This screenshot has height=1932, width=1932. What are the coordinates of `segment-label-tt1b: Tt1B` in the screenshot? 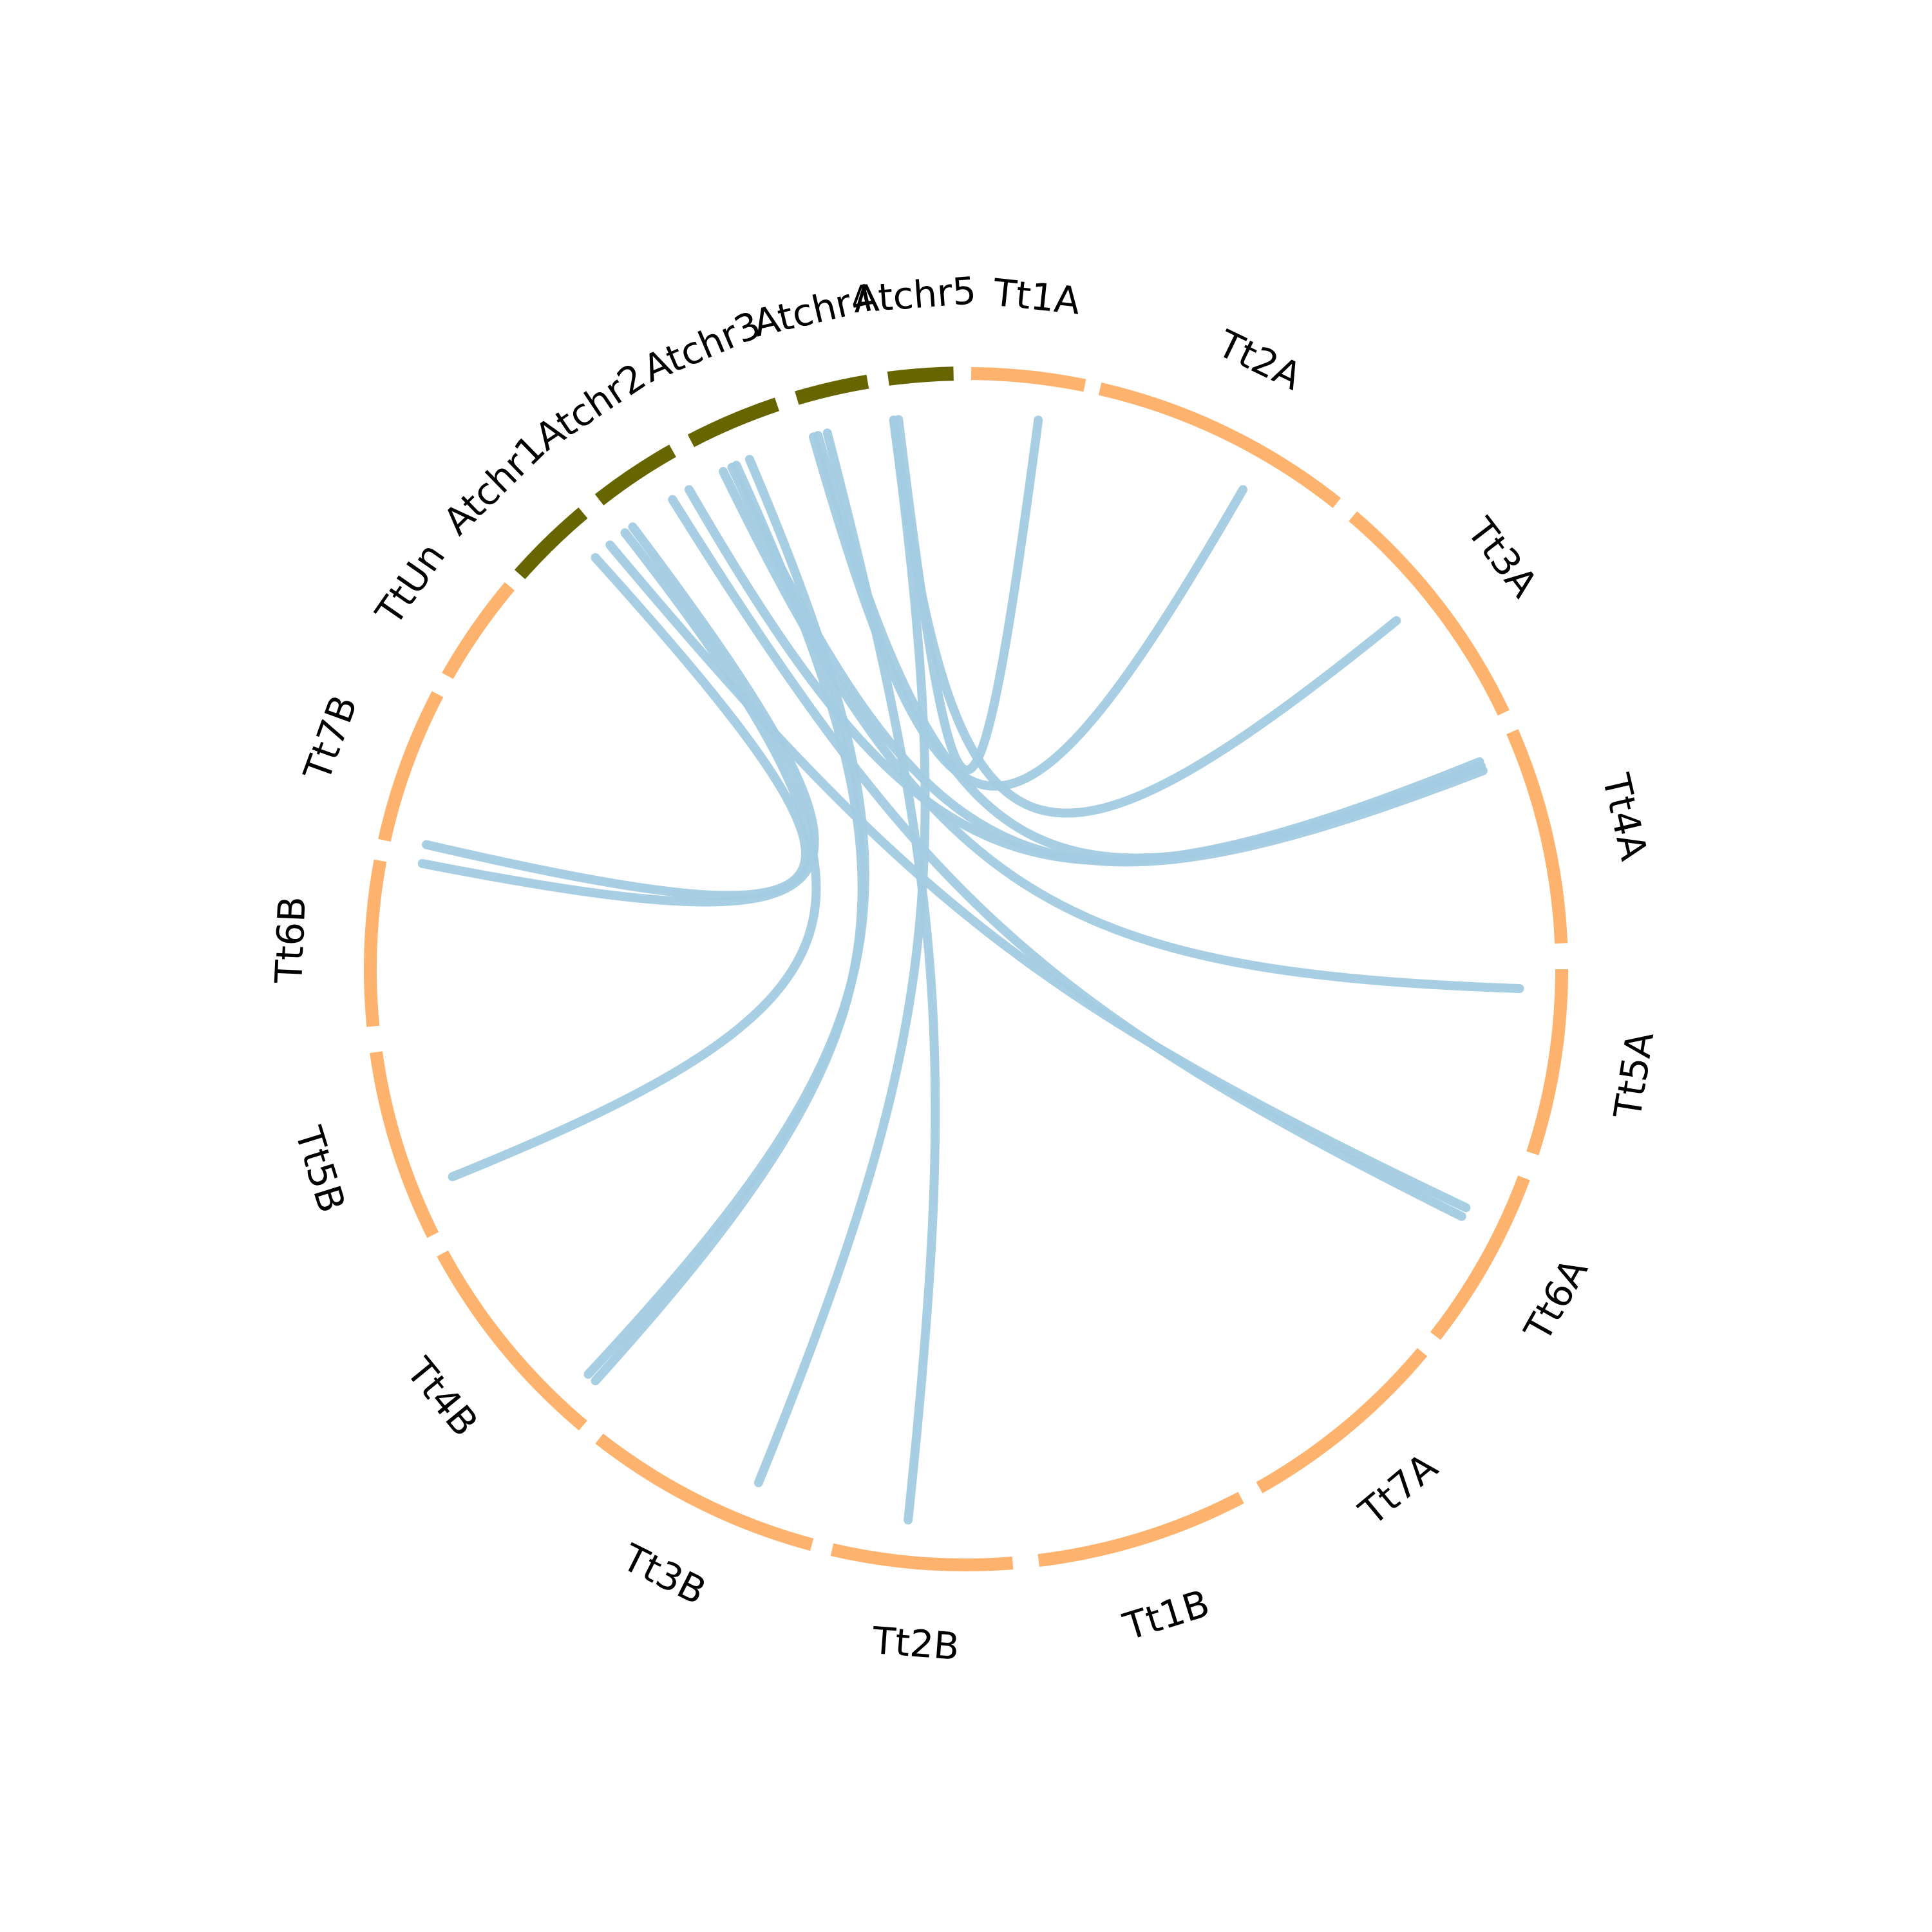 It's located at (1166, 1615).